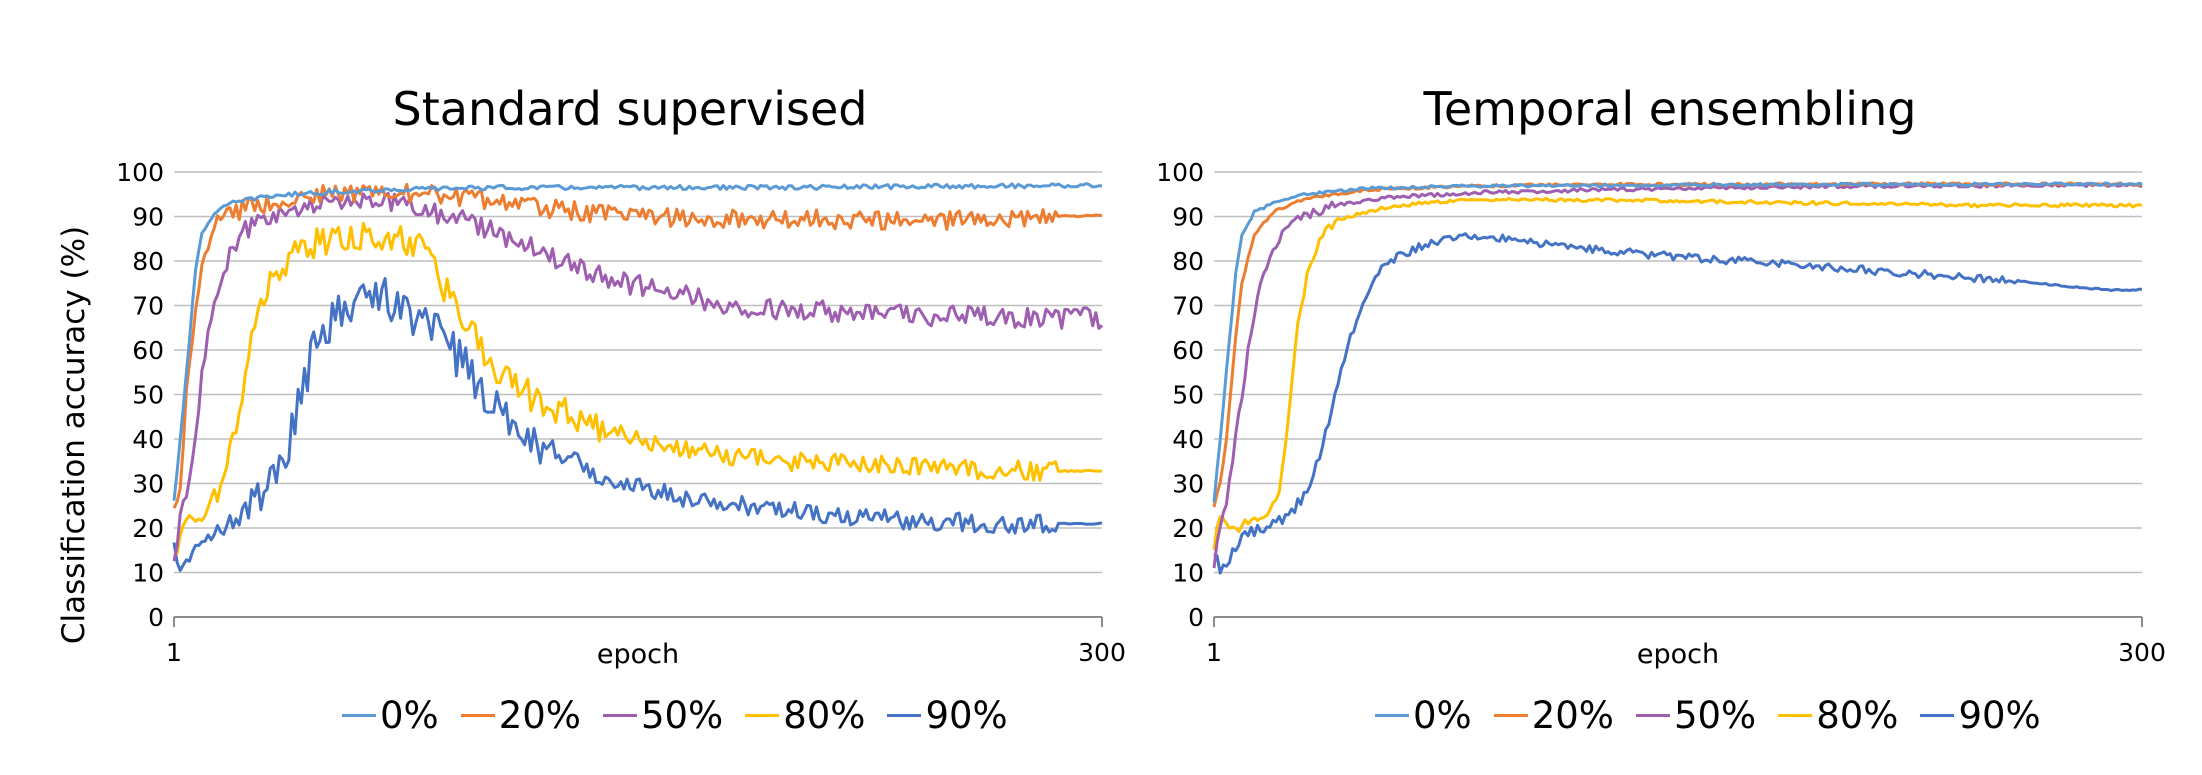 Image resolution: width=2202 pixels, height=775 pixels. I want to click on chart-title: Temporal ensembling, so click(1670, 109).